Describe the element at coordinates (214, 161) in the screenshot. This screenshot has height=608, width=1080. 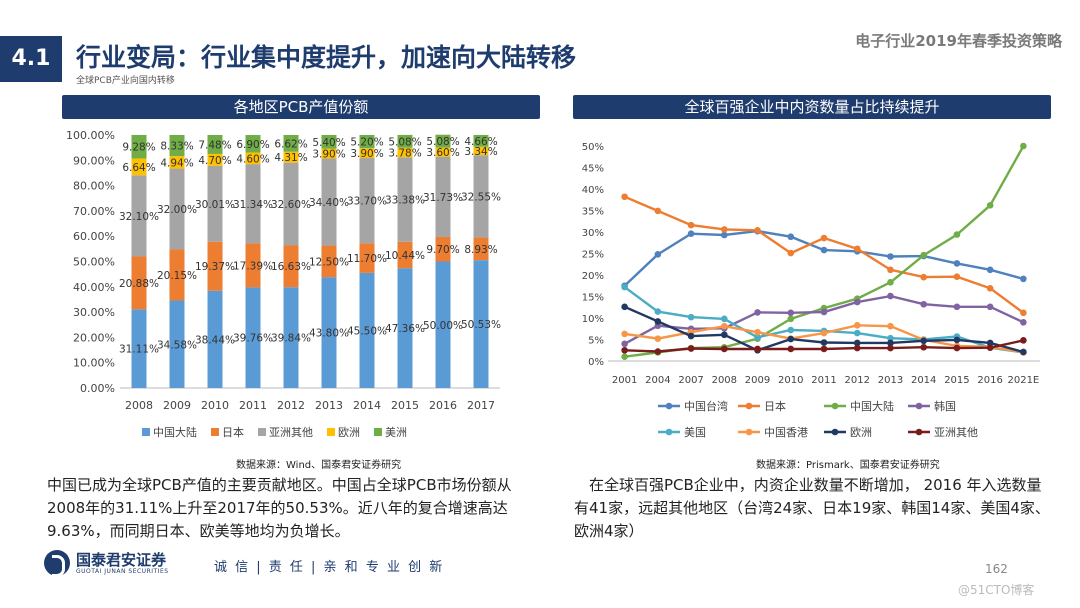
I see `bar-data-label: 4.70%` at that location.